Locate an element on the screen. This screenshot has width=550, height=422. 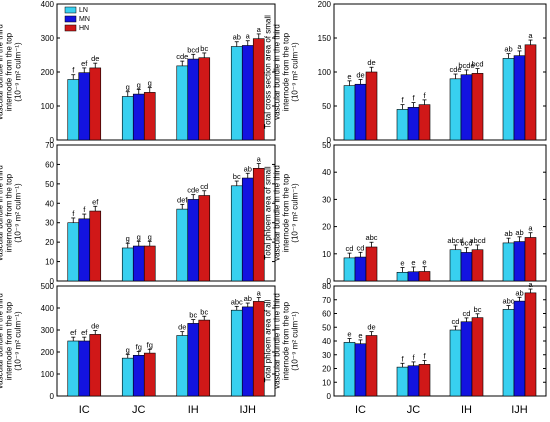
y-tick-label: 30 is located at coordinates (326, 199).